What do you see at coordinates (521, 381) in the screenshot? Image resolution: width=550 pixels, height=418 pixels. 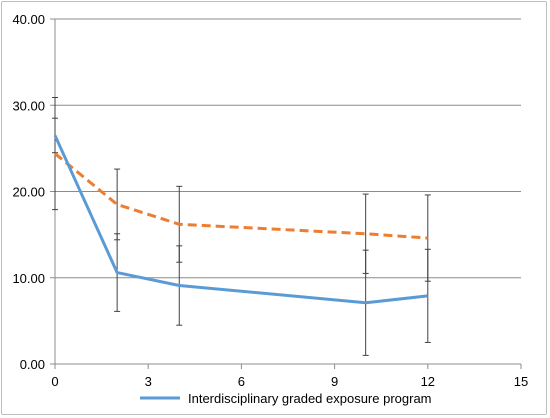 I see `x-tick-label: 15` at bounding box center [521, 381].